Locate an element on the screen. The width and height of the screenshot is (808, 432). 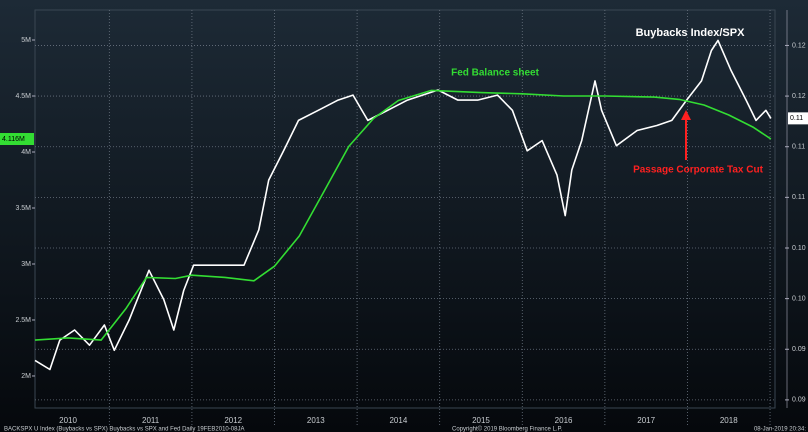
y-tick-label: 2.5M is located at coordinates (23, 320).